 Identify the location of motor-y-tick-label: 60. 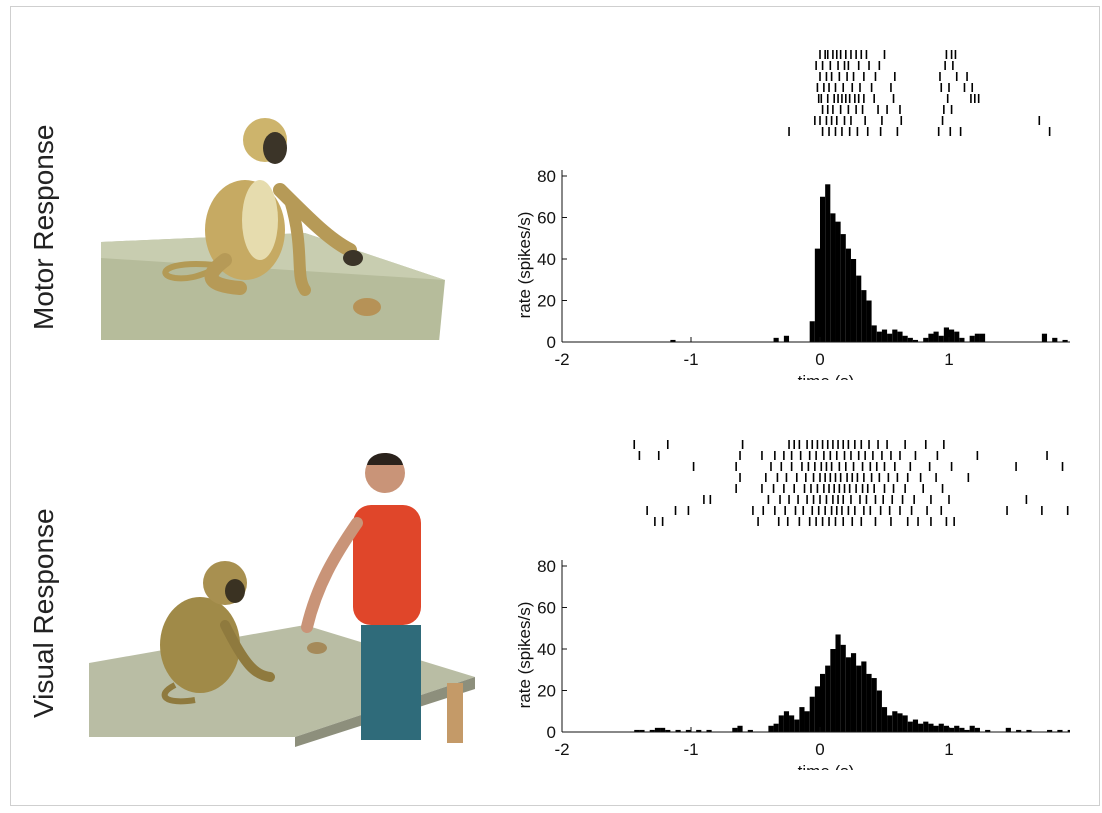
(546, 218).